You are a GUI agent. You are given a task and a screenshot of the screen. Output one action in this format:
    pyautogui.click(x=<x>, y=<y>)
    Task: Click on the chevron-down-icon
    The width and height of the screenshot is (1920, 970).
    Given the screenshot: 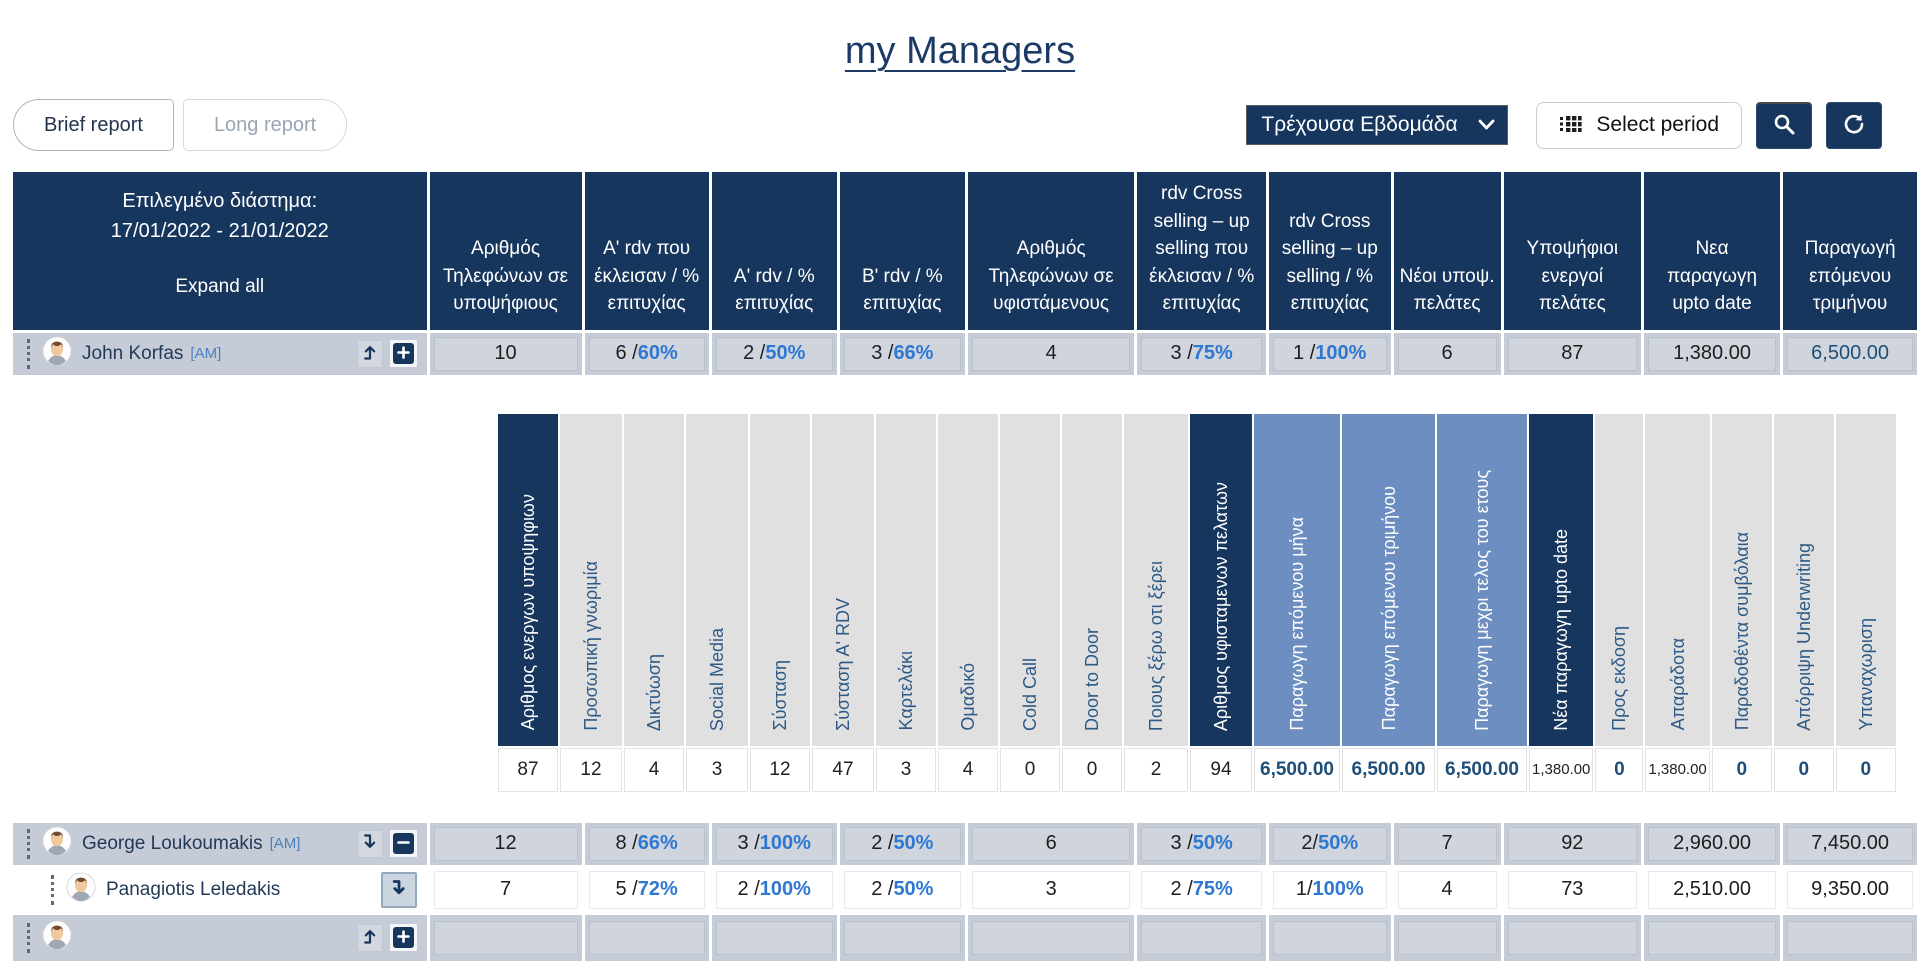 What is the action you would take?
    pyautogui.click(x=1486, y=125)
    